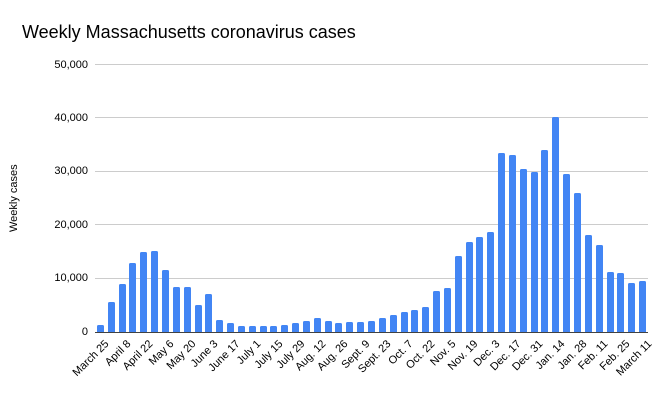 This screenshot has height=408, width=660. What do you see at coordinates (71, 171) in the screenshot?
I see `y-tick-label: 30,000` at bounding box center [71, 171].